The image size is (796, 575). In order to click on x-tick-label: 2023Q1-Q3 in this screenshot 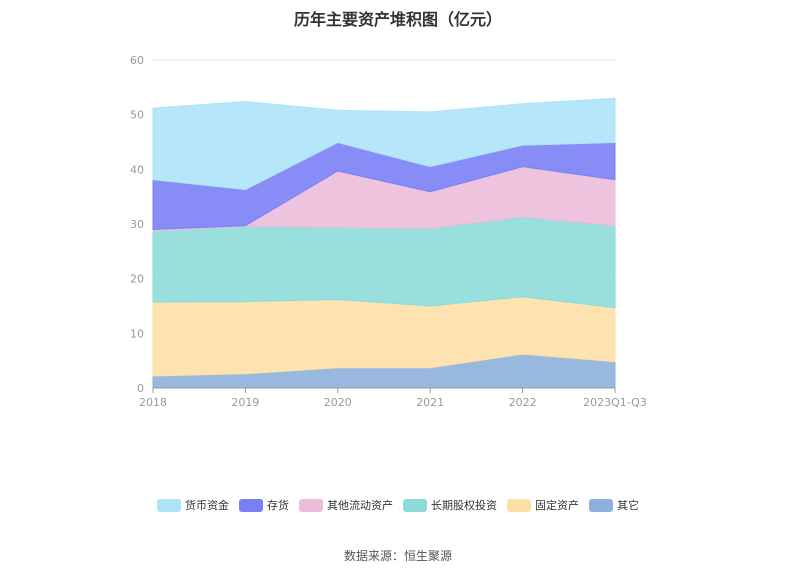, I will do `click(615, 402)`.